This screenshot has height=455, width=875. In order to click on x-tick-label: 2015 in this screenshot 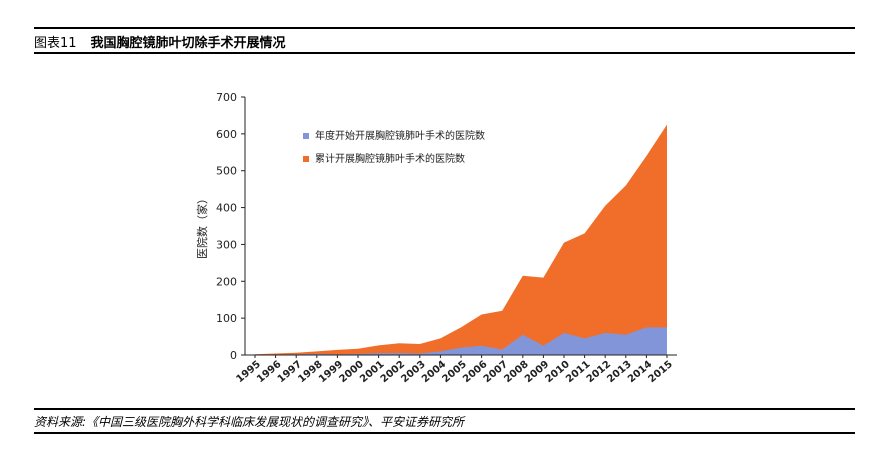, I will do `click(661, 372)`.